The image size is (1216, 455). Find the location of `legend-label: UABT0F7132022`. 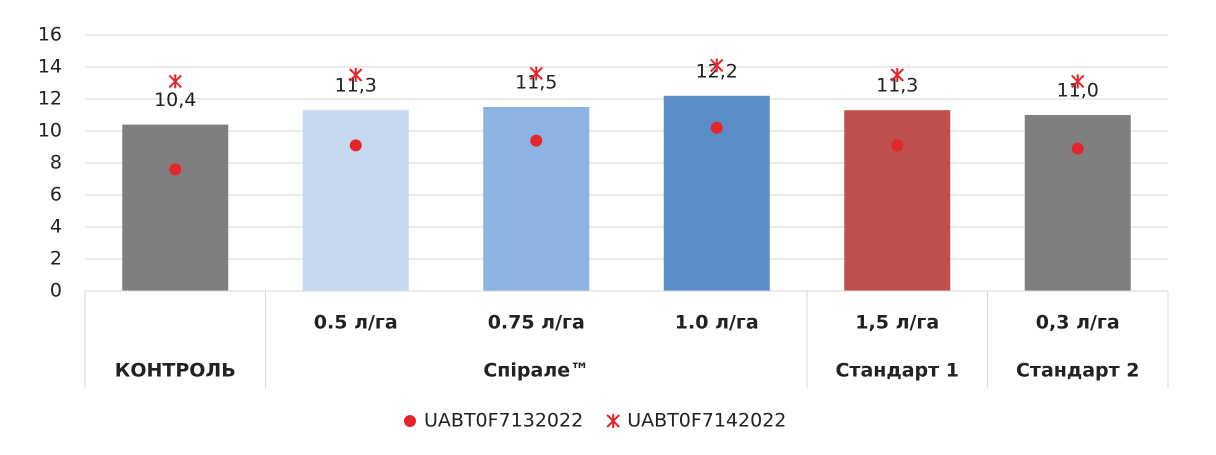

legend-label: UABT0F7132022 is located at coordinates (503, 421).